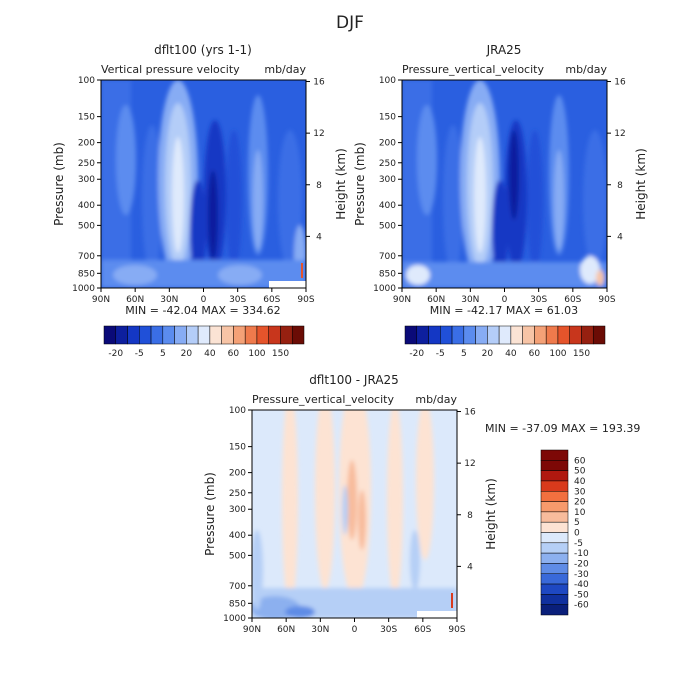 The height and width of the screenshot is (700, 700). What do you see at coordinates (572, 300) in the screenshot?
I see `x-tick-label: 60S` at bounding box center [572, 300].